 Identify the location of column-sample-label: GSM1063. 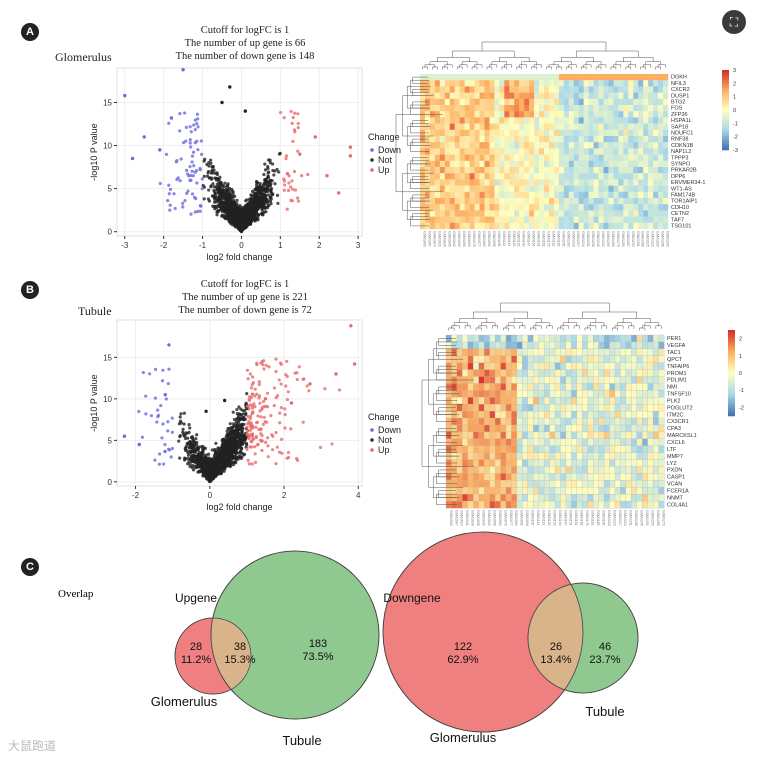
(469, 239).